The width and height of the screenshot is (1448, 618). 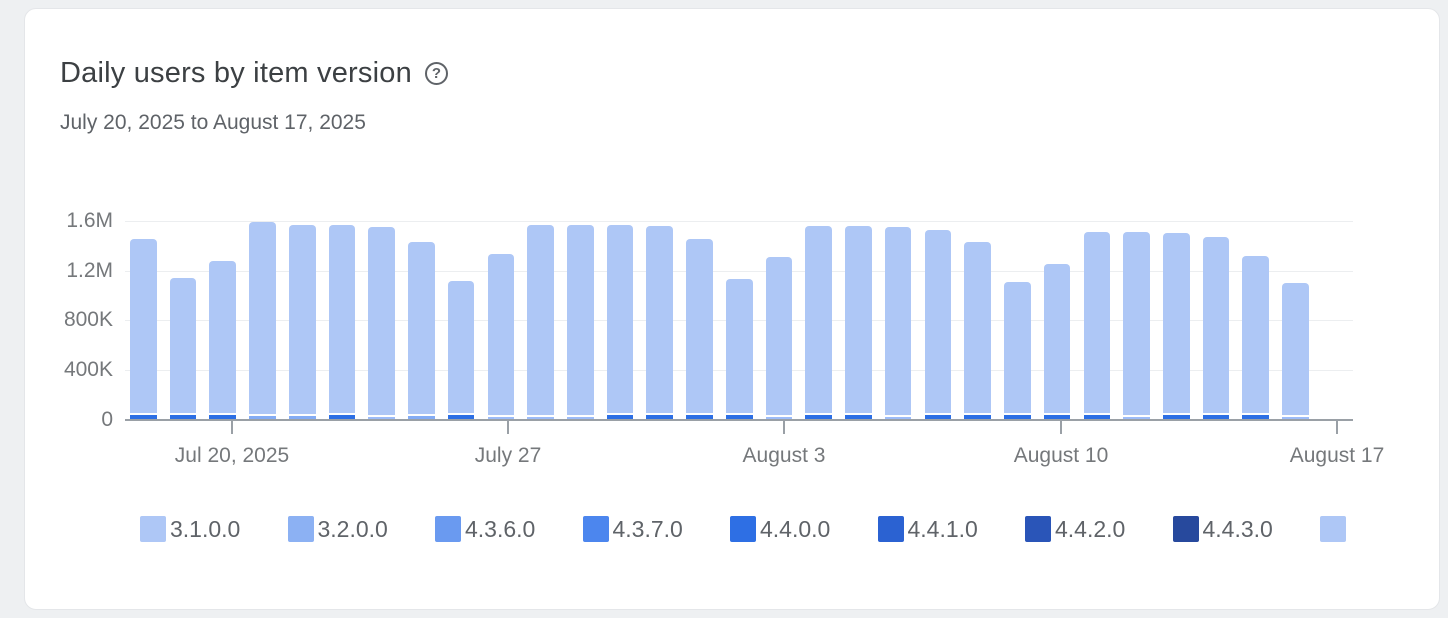 What do you see at coordinates (647, 529) in the screenshot?
I see `legend-label: 4.3.7.0` at bounding box center [647, 529].